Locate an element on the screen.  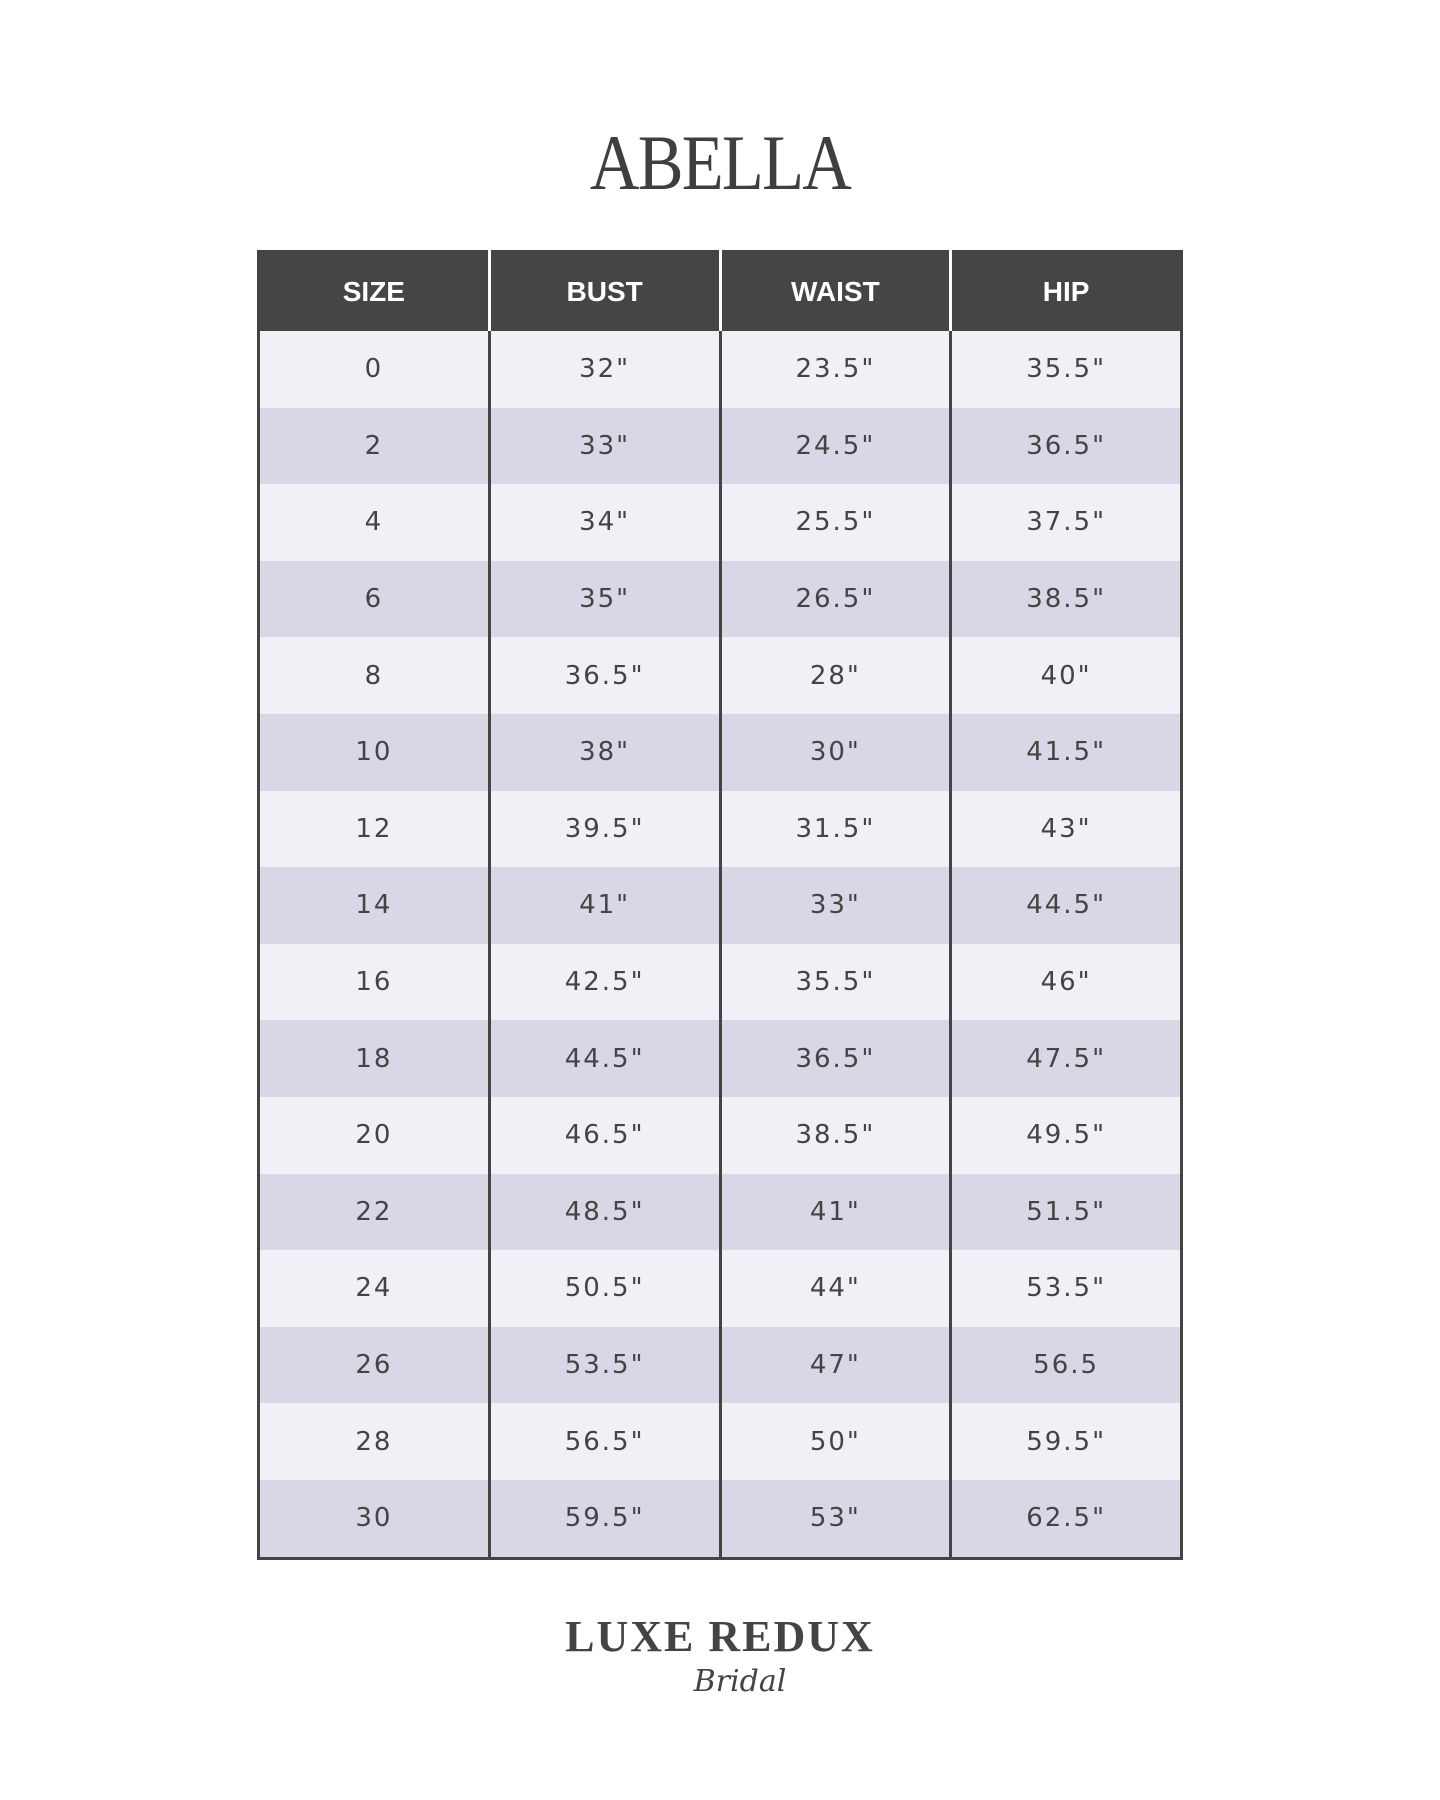
header-waist: WAIST is located at coordinates (834, 291).